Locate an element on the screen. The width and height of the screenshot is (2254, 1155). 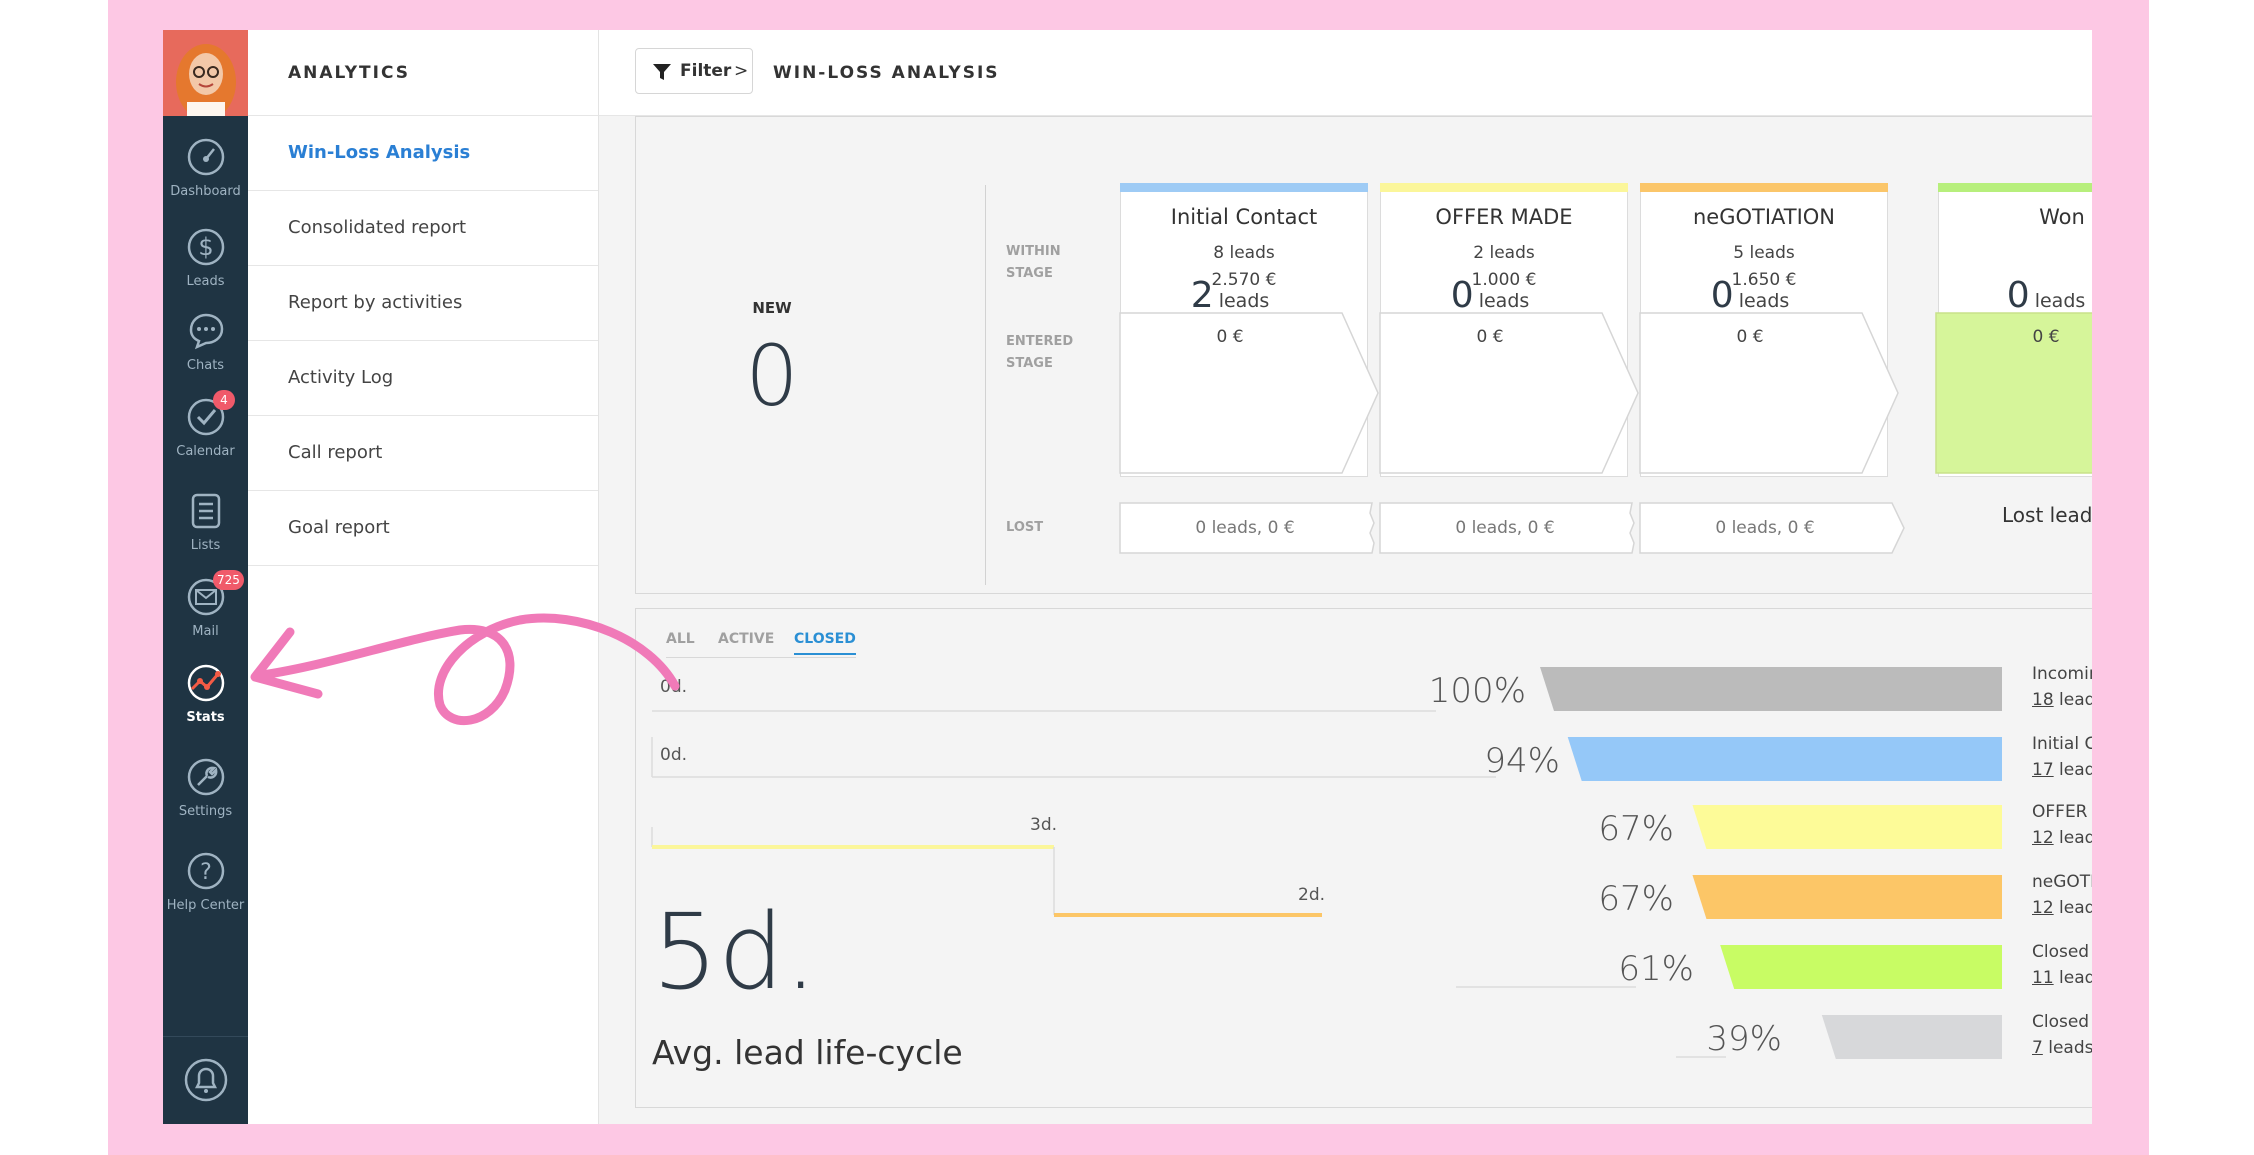
funnel-percent: 39% is located at coordinates (1744, 1039).